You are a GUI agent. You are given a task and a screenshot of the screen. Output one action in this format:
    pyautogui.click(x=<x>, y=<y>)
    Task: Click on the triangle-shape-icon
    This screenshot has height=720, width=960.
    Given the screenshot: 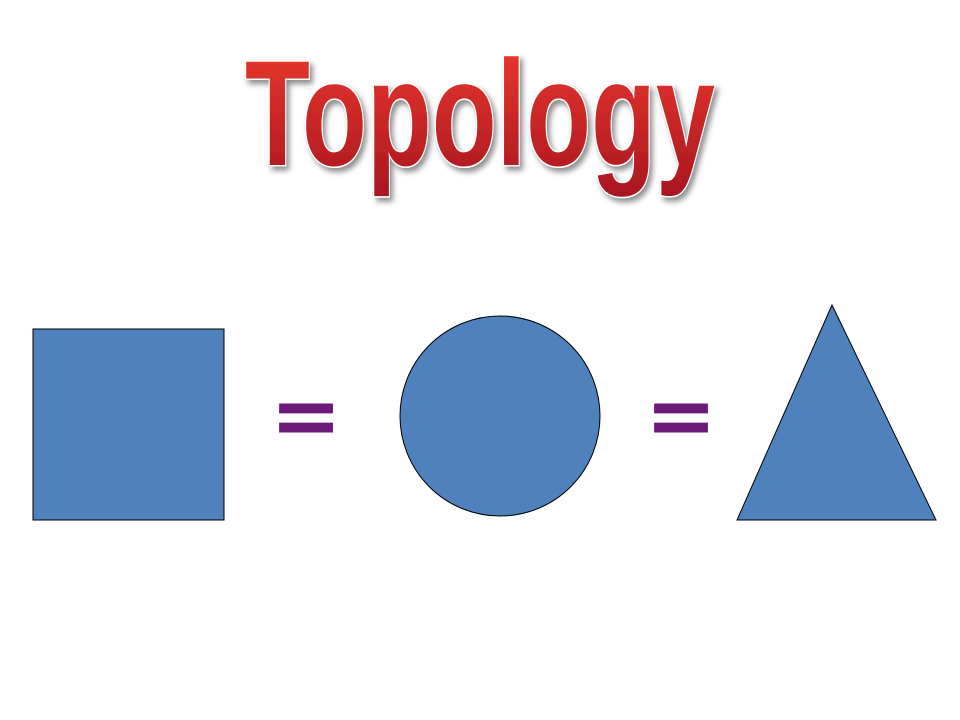 What is the action you would take?
    pyautogui.click(x=836, y=412)
    